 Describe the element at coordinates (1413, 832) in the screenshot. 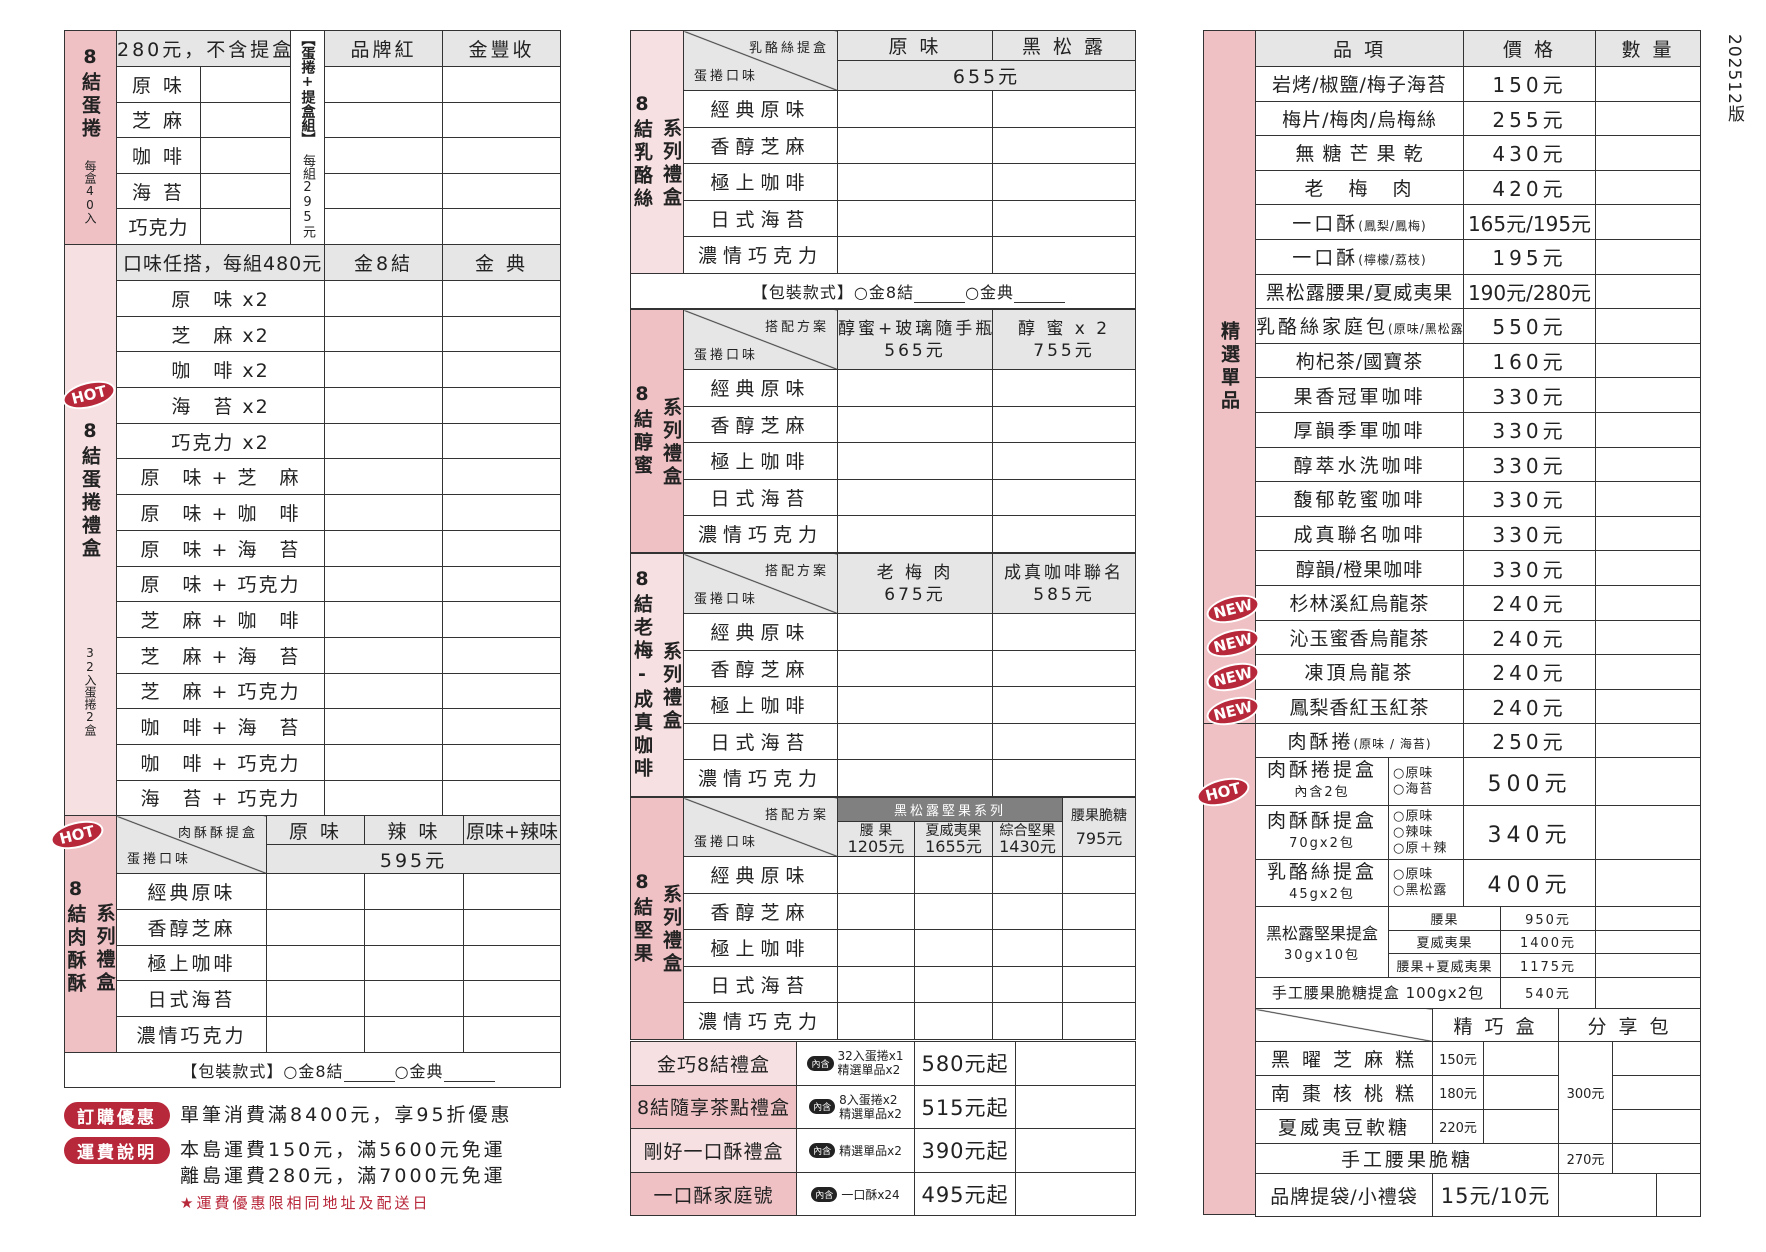

I see `option-radio: ○辣味` at that location.